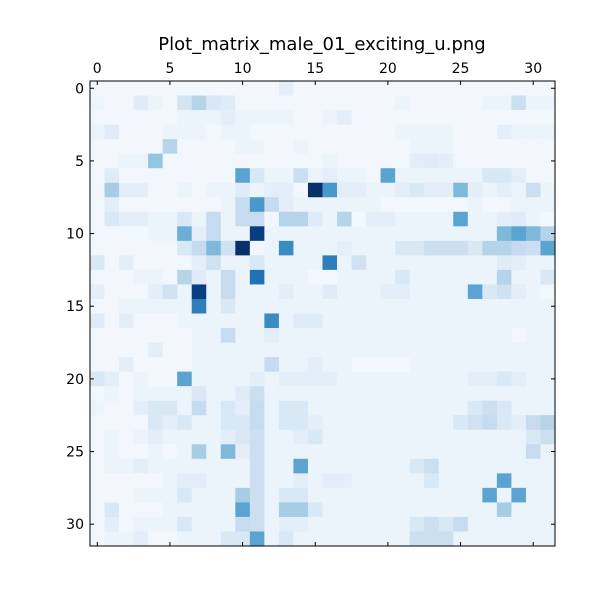  I want to click on y-tick-label: 5, so click(79, 162).